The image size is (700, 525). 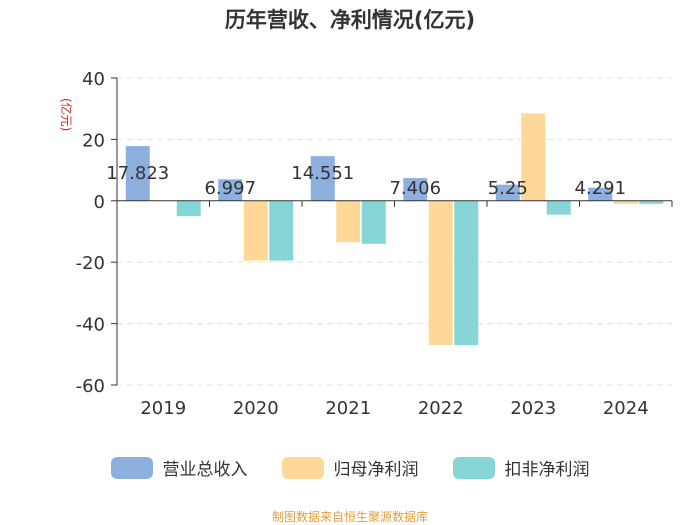 What do you see at coordinates (90, 263) in the screenshot?
I see `y-tick-label: -20` at bounding box center [90, 263].